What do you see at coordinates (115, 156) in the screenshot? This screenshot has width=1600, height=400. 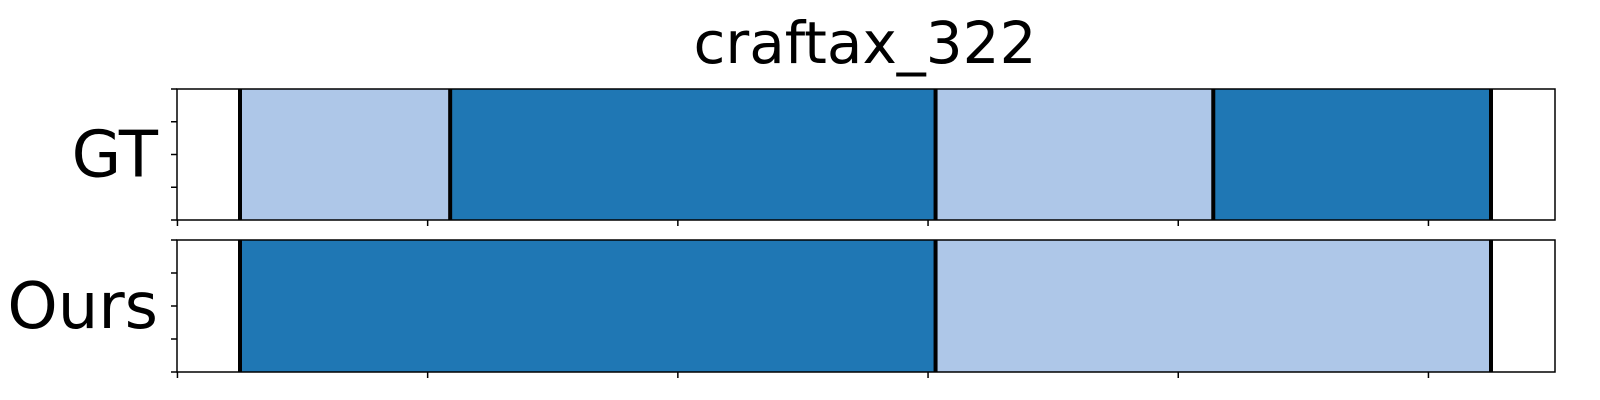 I see `row-label-gt: GT` at bounding box center [115, 156].